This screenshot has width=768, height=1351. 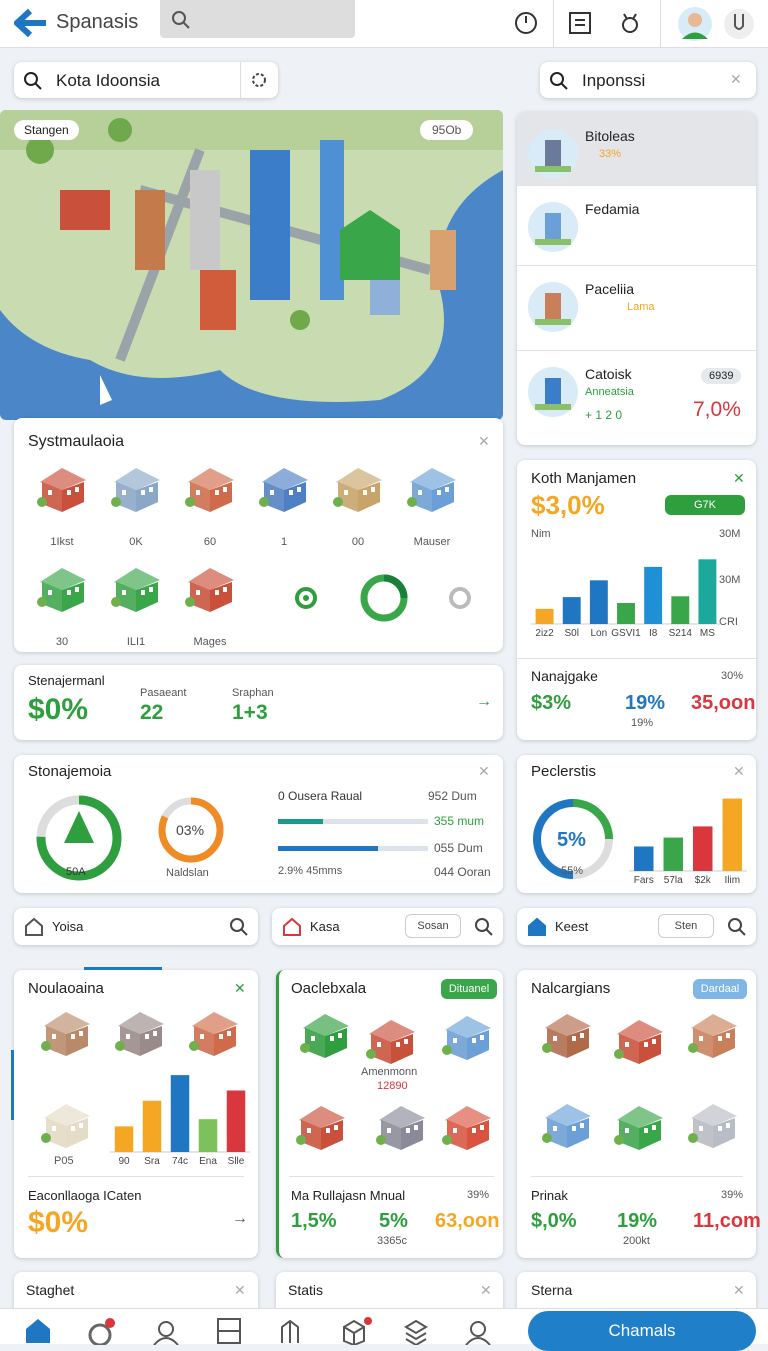 What do you see at coordinates (236, 1161) in the screenshot?
I see `x-tick-label: Slle` at bounding box center [236, 1161].